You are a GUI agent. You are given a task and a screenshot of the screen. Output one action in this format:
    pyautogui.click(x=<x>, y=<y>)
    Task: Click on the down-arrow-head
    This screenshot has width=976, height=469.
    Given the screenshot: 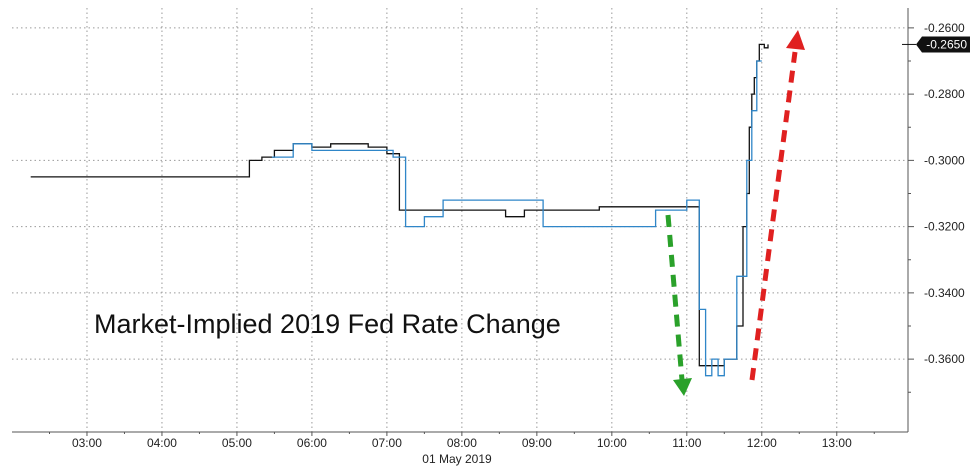 What is the action you would take?
    pyautogui.click(x=682, y=387)
    